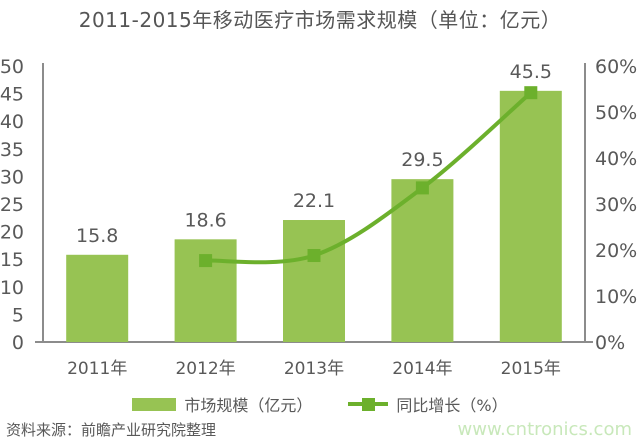 This screenshot has width=640, height=447. Describe the element at coordinates (205, 220) in the screenshot. I see `bar-value-label: 18.6` at that location.